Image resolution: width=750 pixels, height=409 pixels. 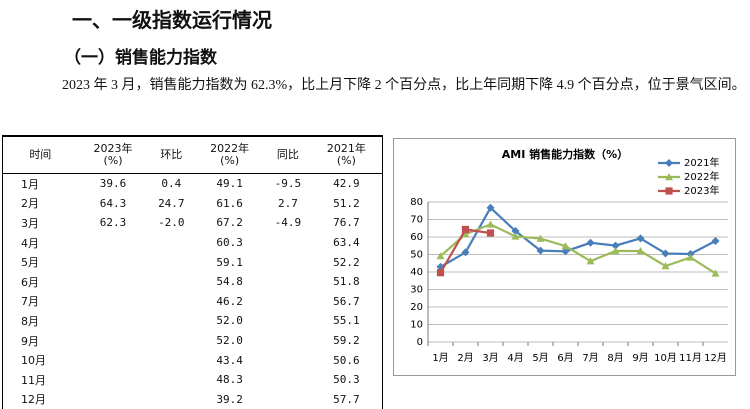 What do you see at coordinates (578, 249) in the screenshot?
I see `series-line` at bounding box center [578, 249].